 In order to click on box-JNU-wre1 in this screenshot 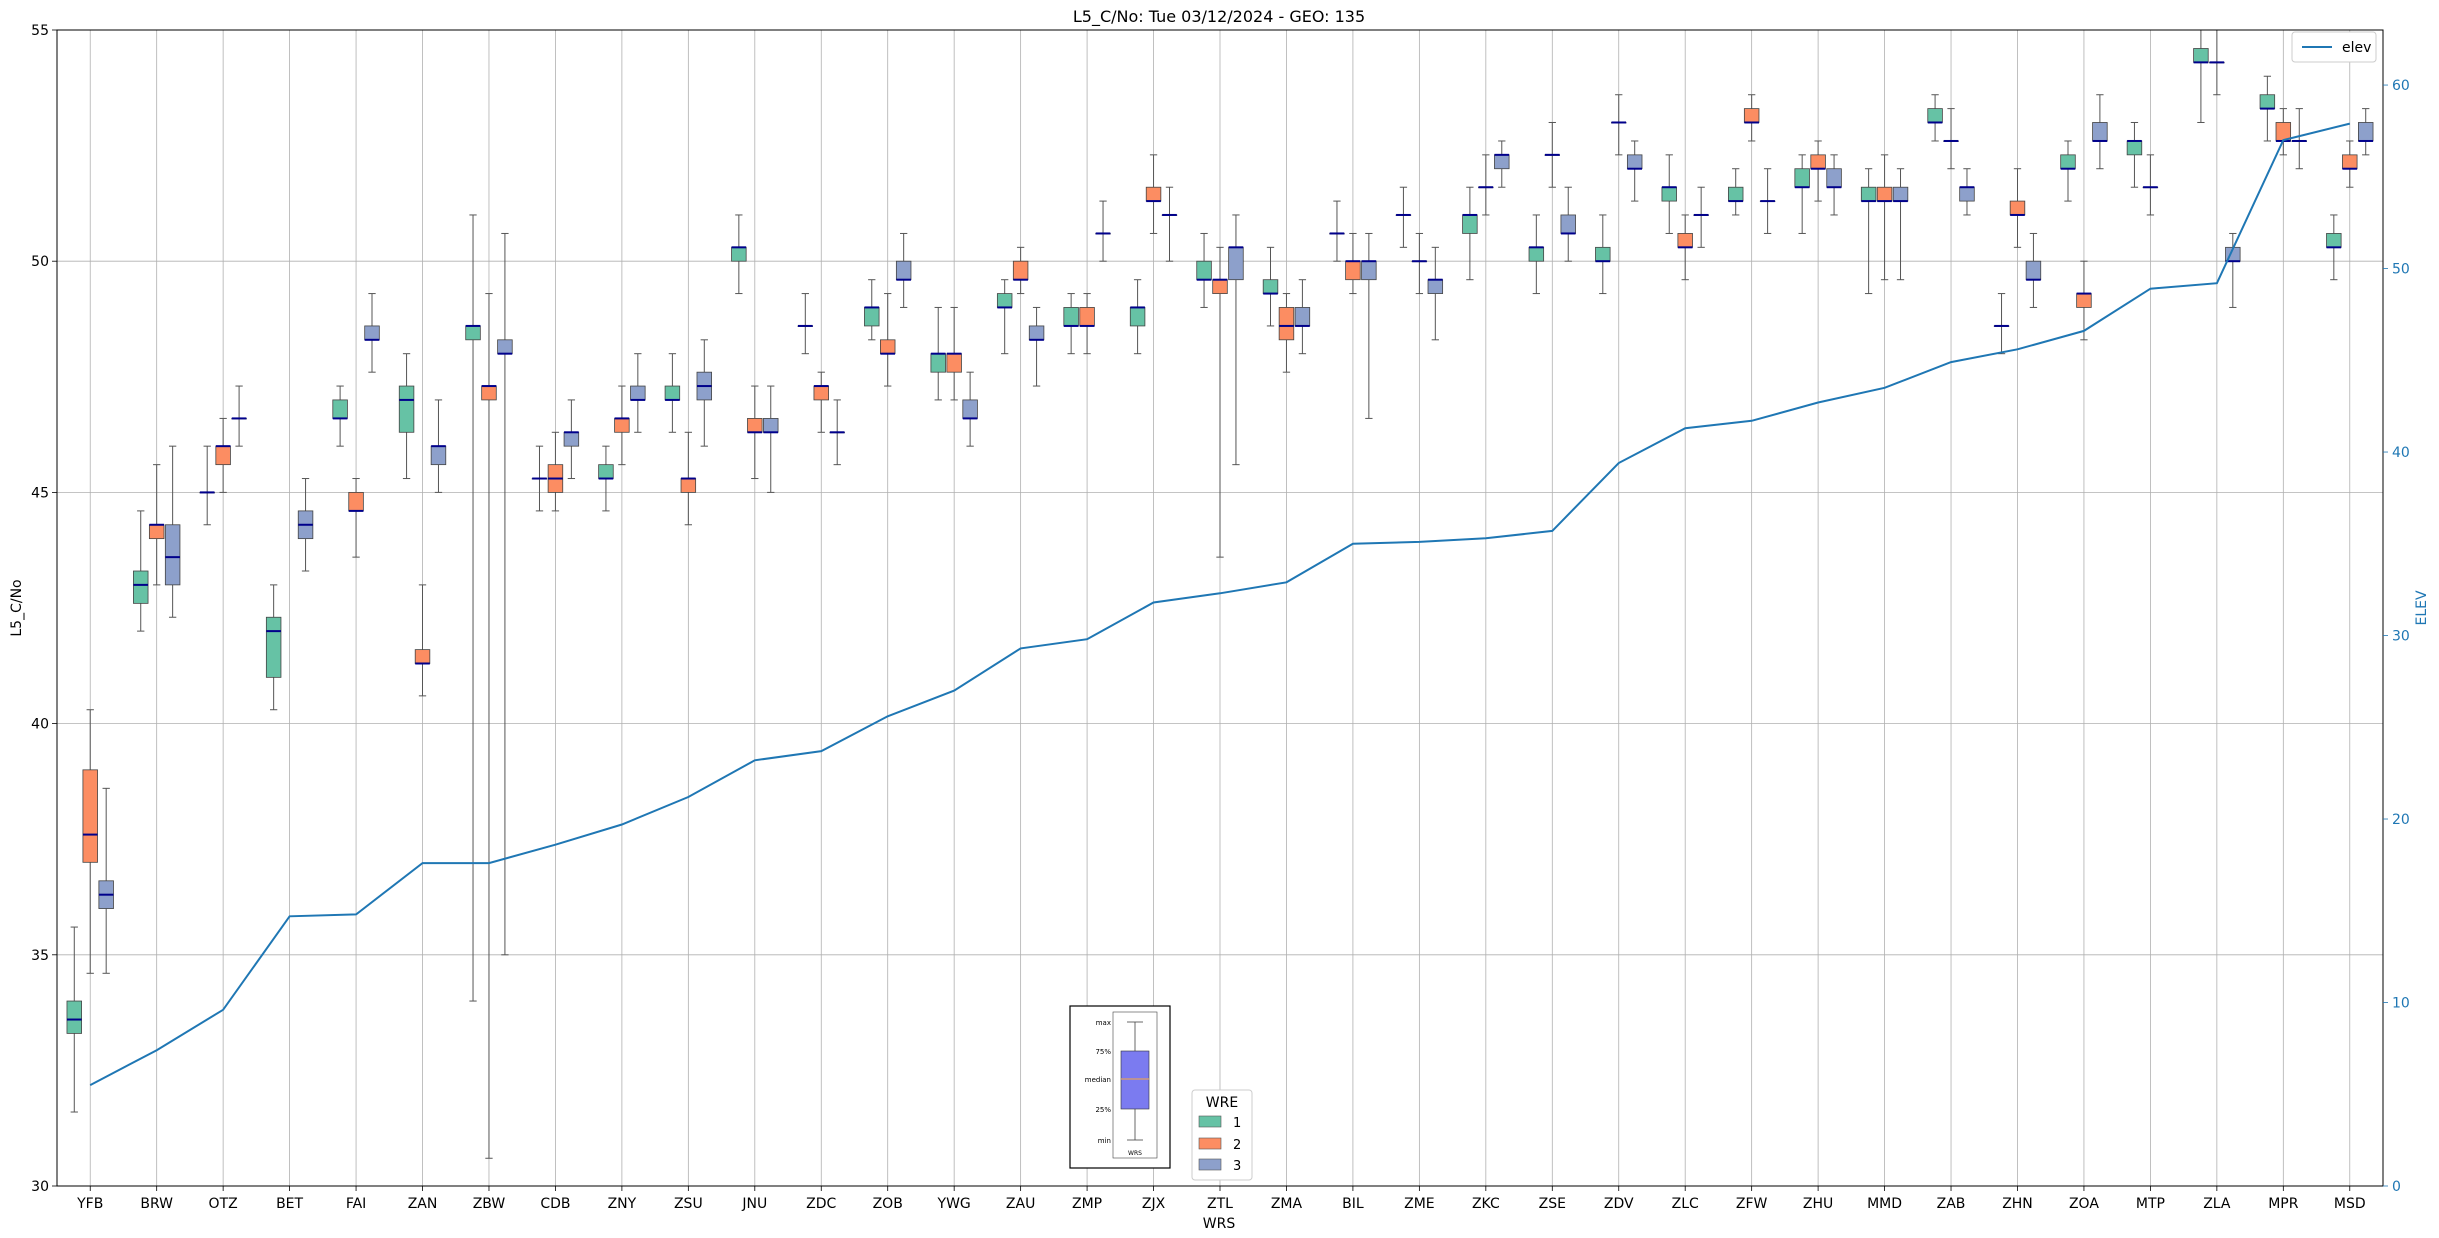, I will do `click(739, 254)`.